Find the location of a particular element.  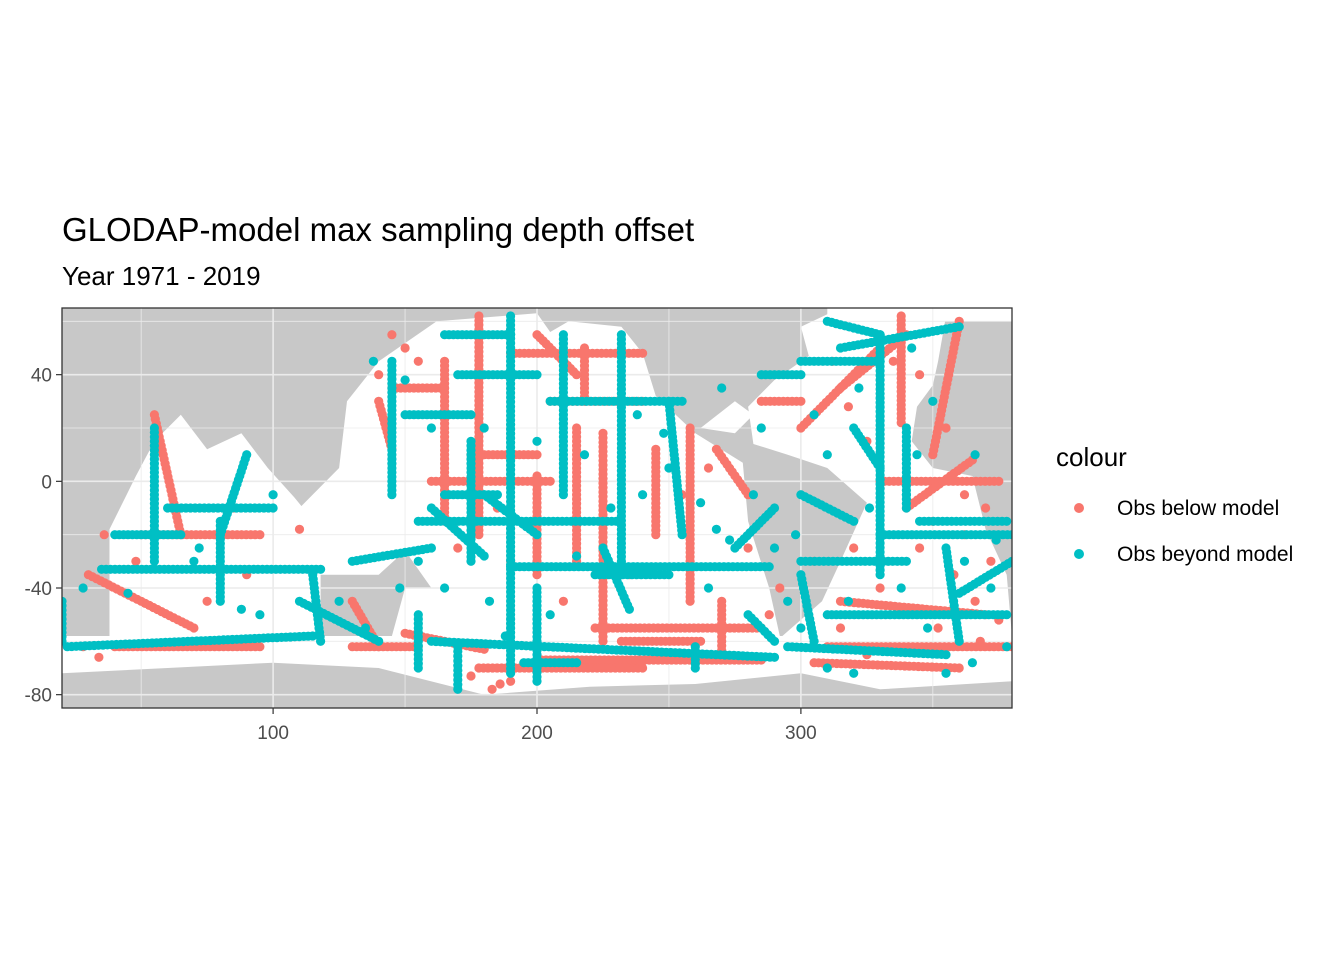

y-tick-label: 40 is located at coordinates (41, 376).